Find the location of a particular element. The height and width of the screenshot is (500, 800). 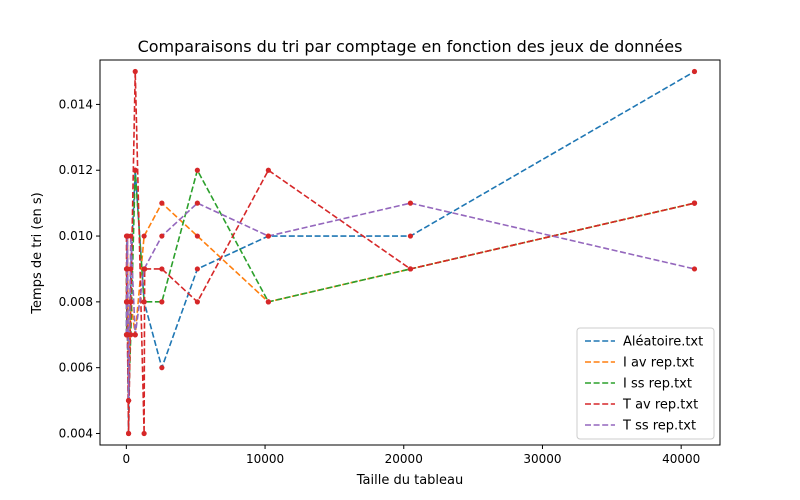

legend-label-1: Aléatoire.txt is located at coordinates (663, 342).